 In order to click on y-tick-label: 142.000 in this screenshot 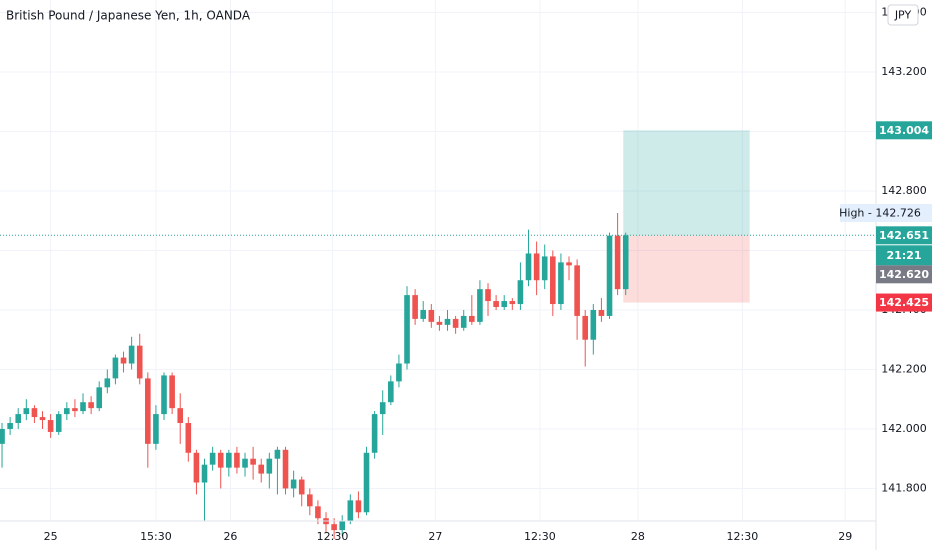, I will do `click(904, 428)`.